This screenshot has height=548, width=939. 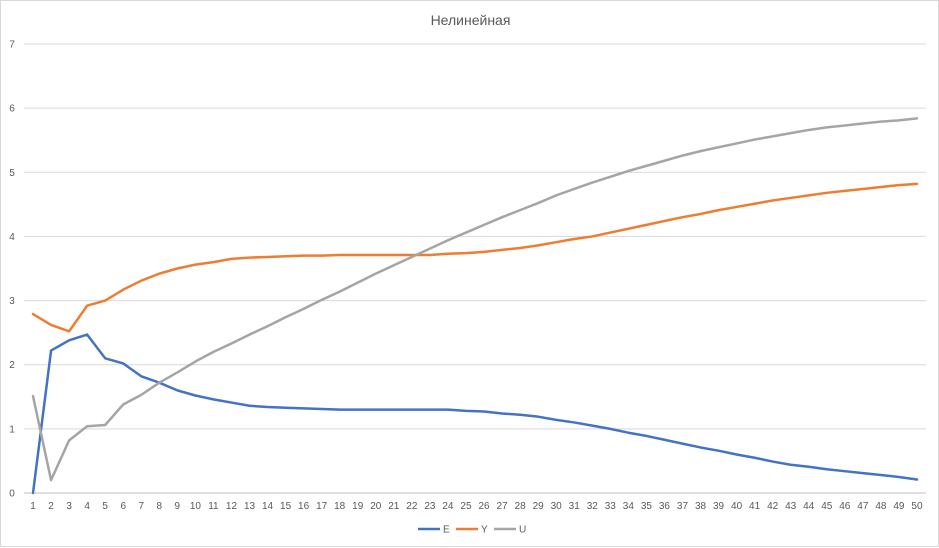 I want to click on x-tick-label: 30, so click(x=557, y=506).